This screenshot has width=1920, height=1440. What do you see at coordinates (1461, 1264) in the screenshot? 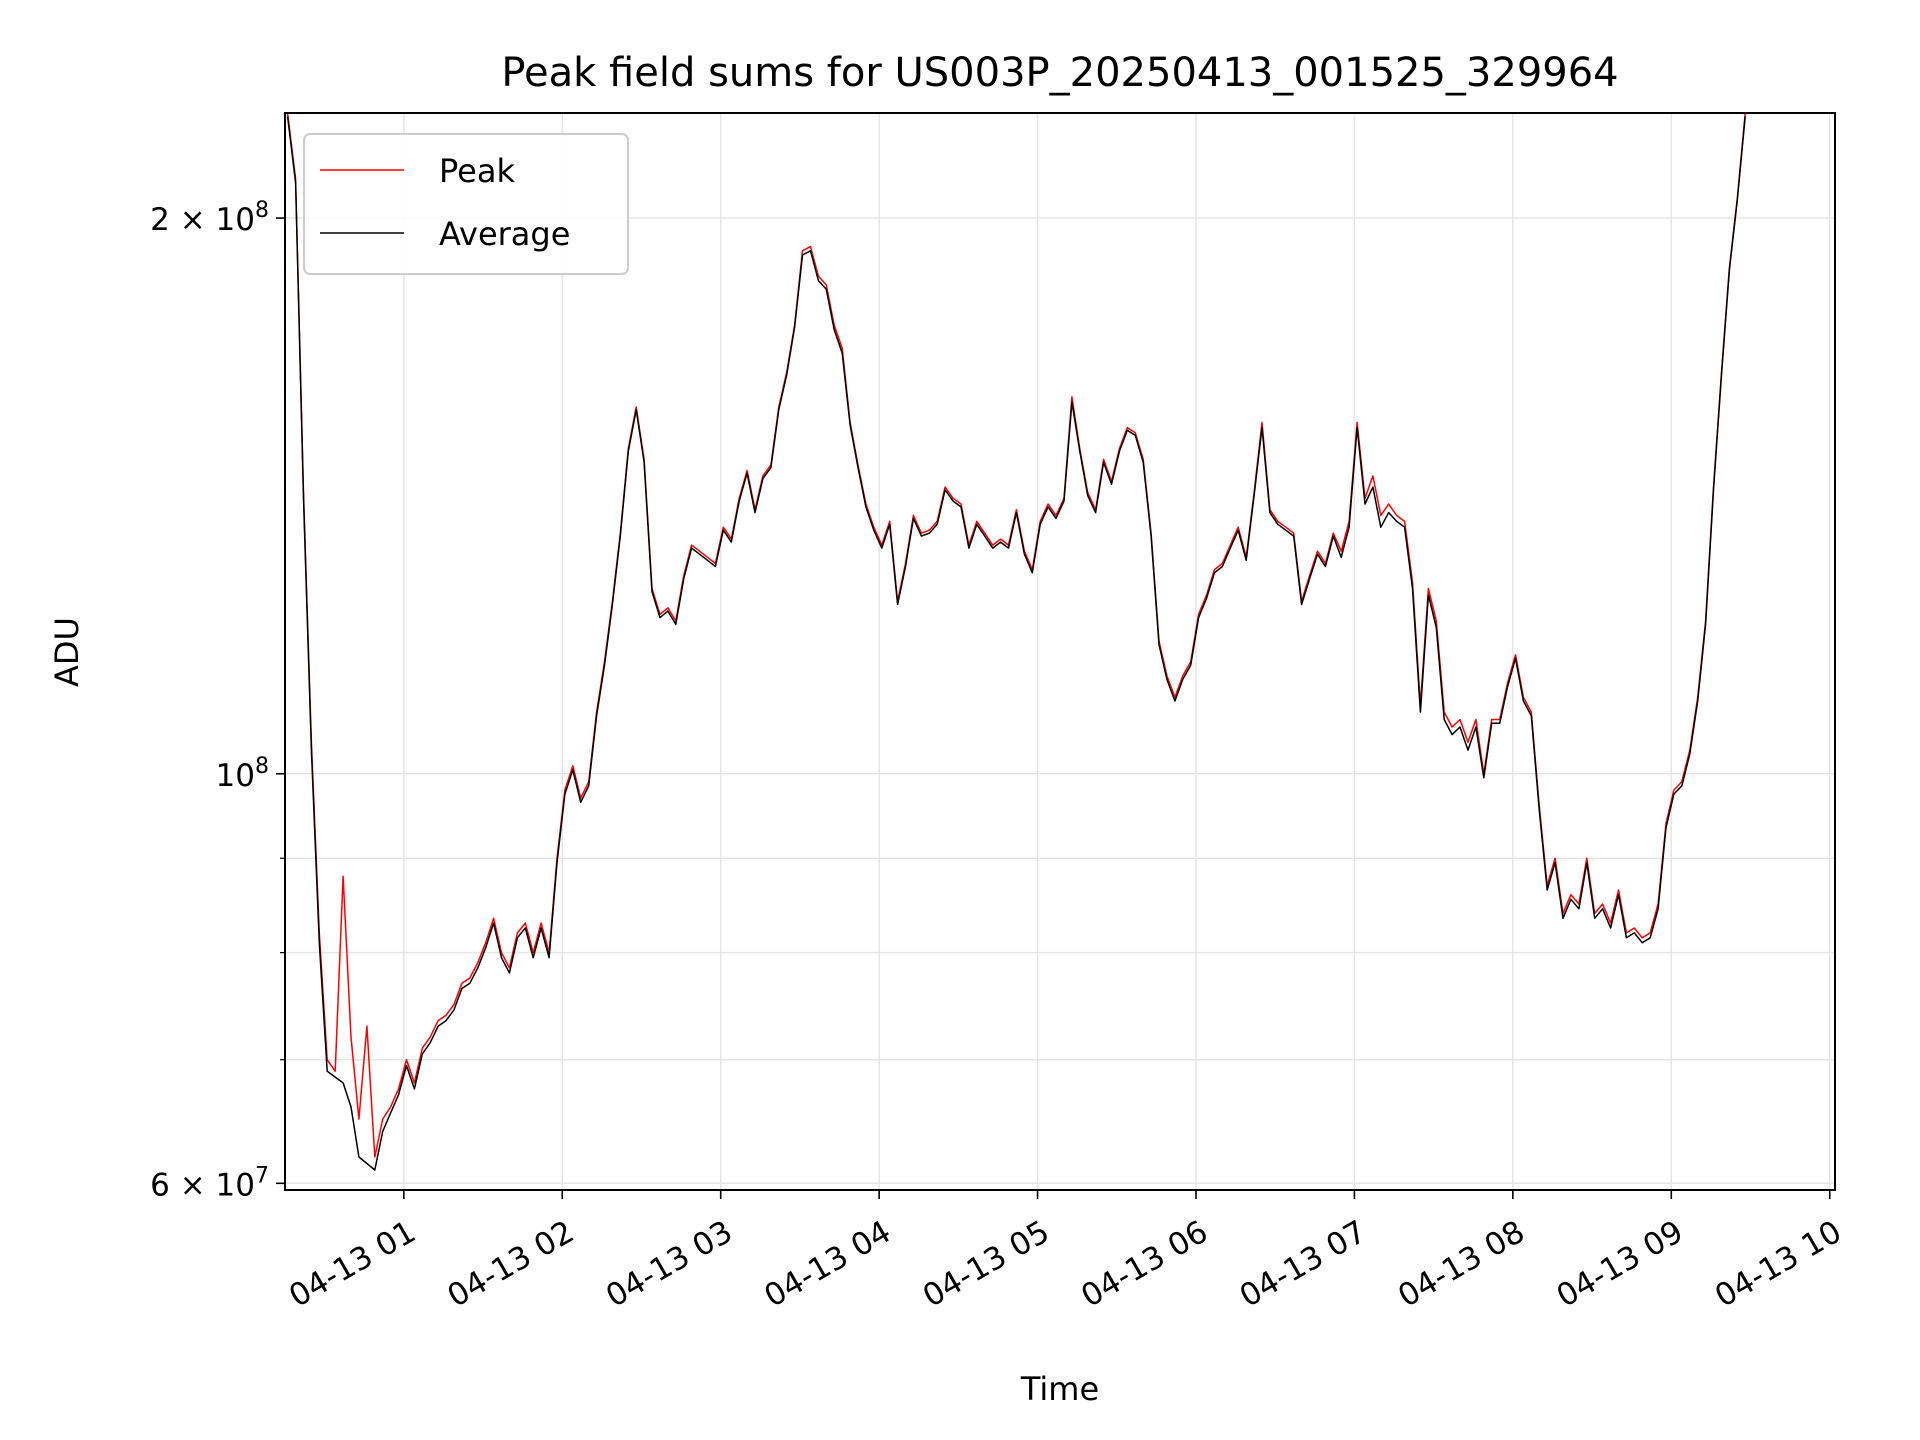
I see `x-tick-label: 04-13 08` at bounding box center [1461, 1264].